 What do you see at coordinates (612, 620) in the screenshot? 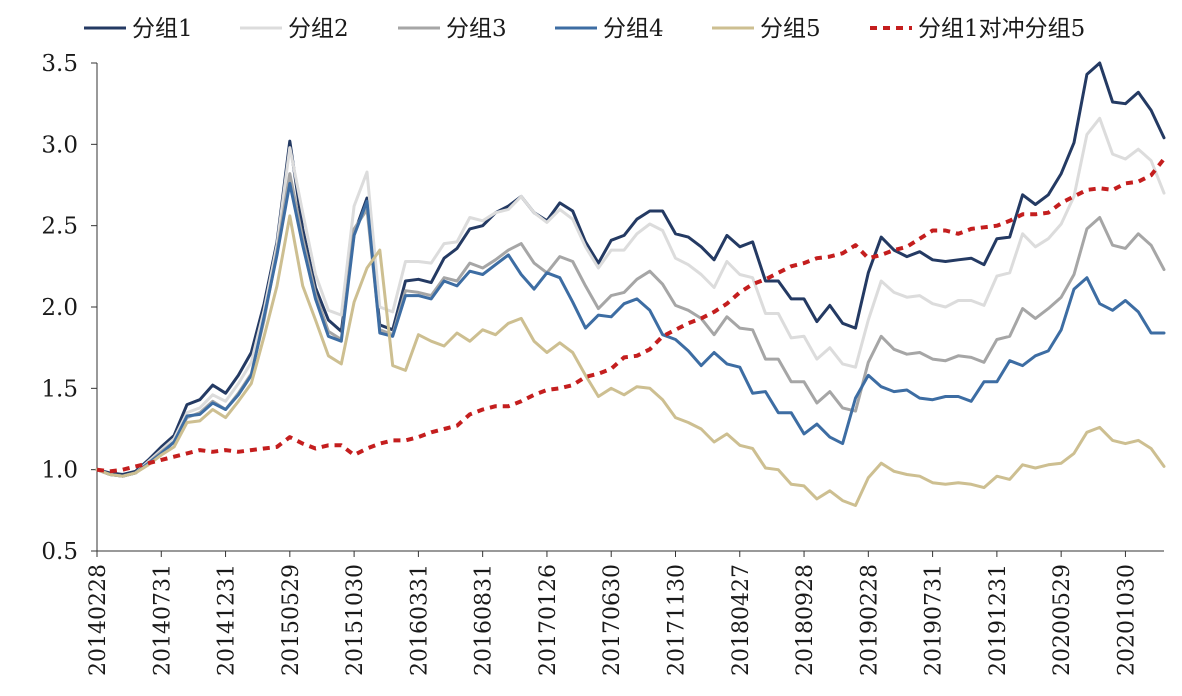
I see `x-tick-label: 20170630` at bounding box center [612, 620].